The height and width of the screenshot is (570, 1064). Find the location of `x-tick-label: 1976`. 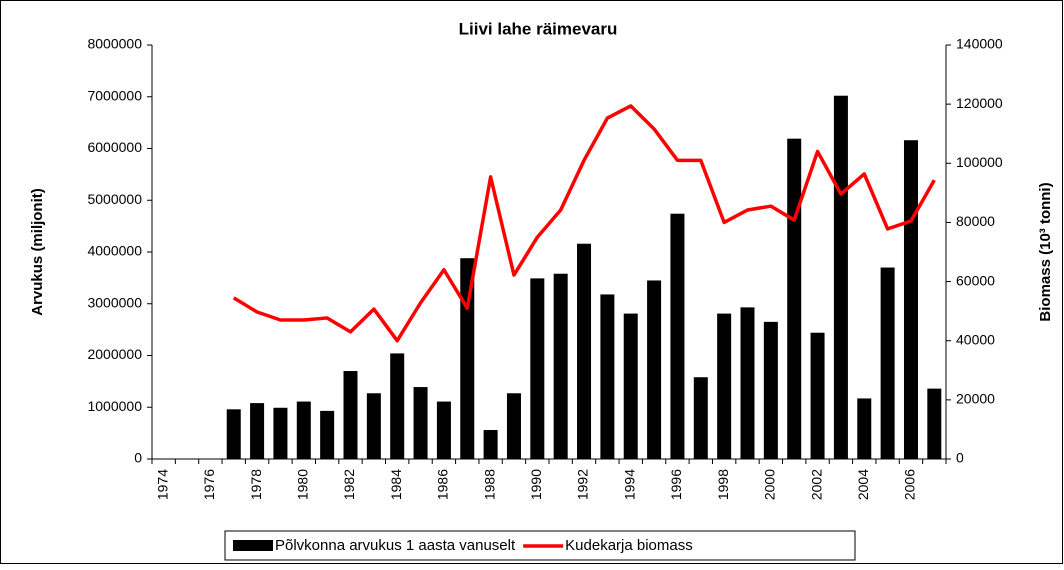

x-tick-label: 1976 is located at coordinates (209, 484).